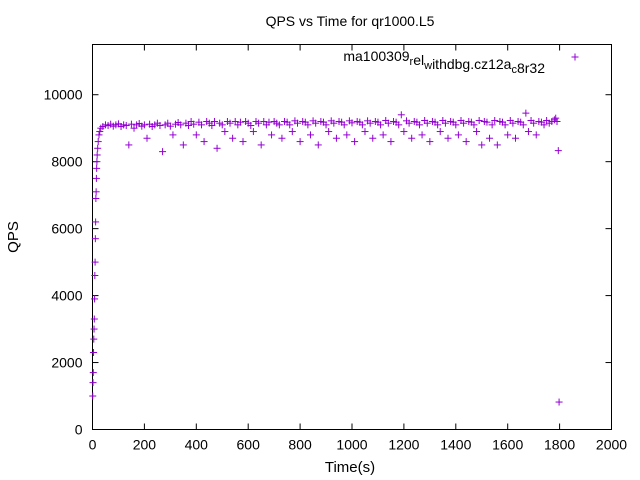  I want to click on y-tick-label: 4000, so click(66, 296).